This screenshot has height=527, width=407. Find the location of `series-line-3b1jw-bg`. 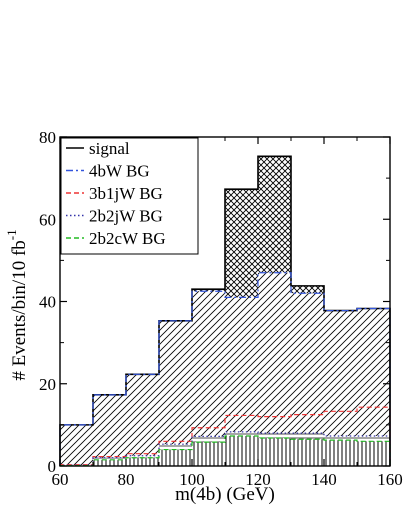

series-line-3b1jw-bg is located at coordinates (225, 436).